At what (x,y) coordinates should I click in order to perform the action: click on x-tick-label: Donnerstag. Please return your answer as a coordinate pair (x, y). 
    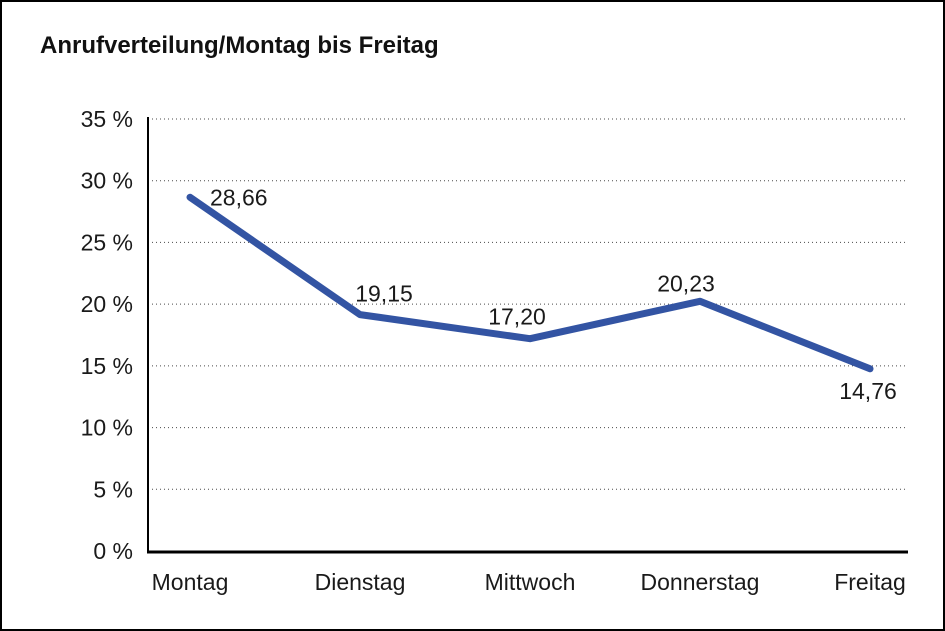
    Looking at the image, I should click on (700, 582).